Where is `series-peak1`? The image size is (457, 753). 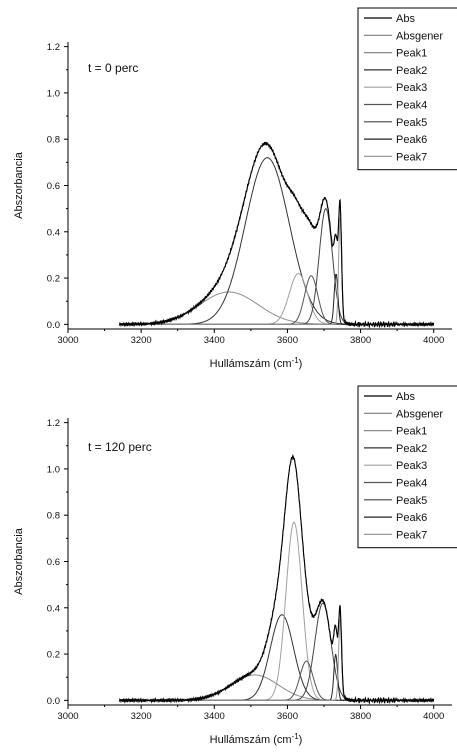 series-peak1 is located at coordinates (276, 687).